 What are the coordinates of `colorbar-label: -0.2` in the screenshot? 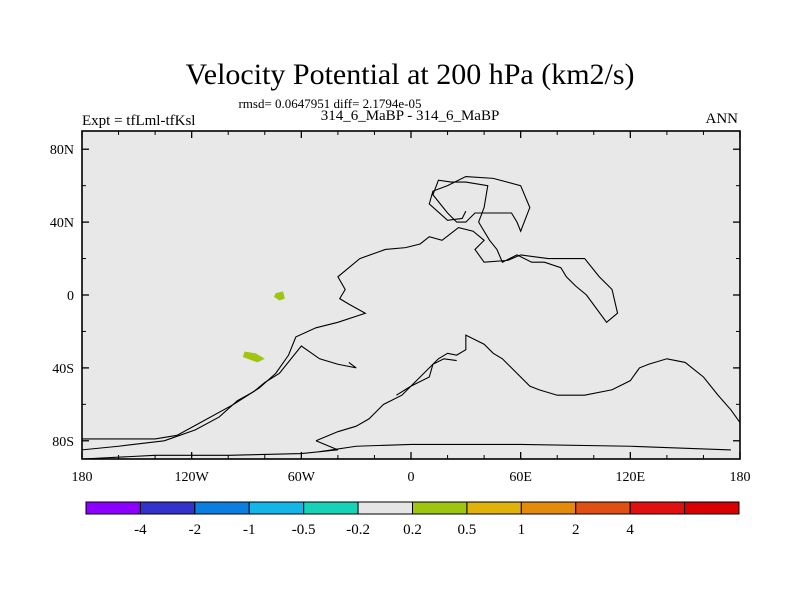 It's located at (358, 530).